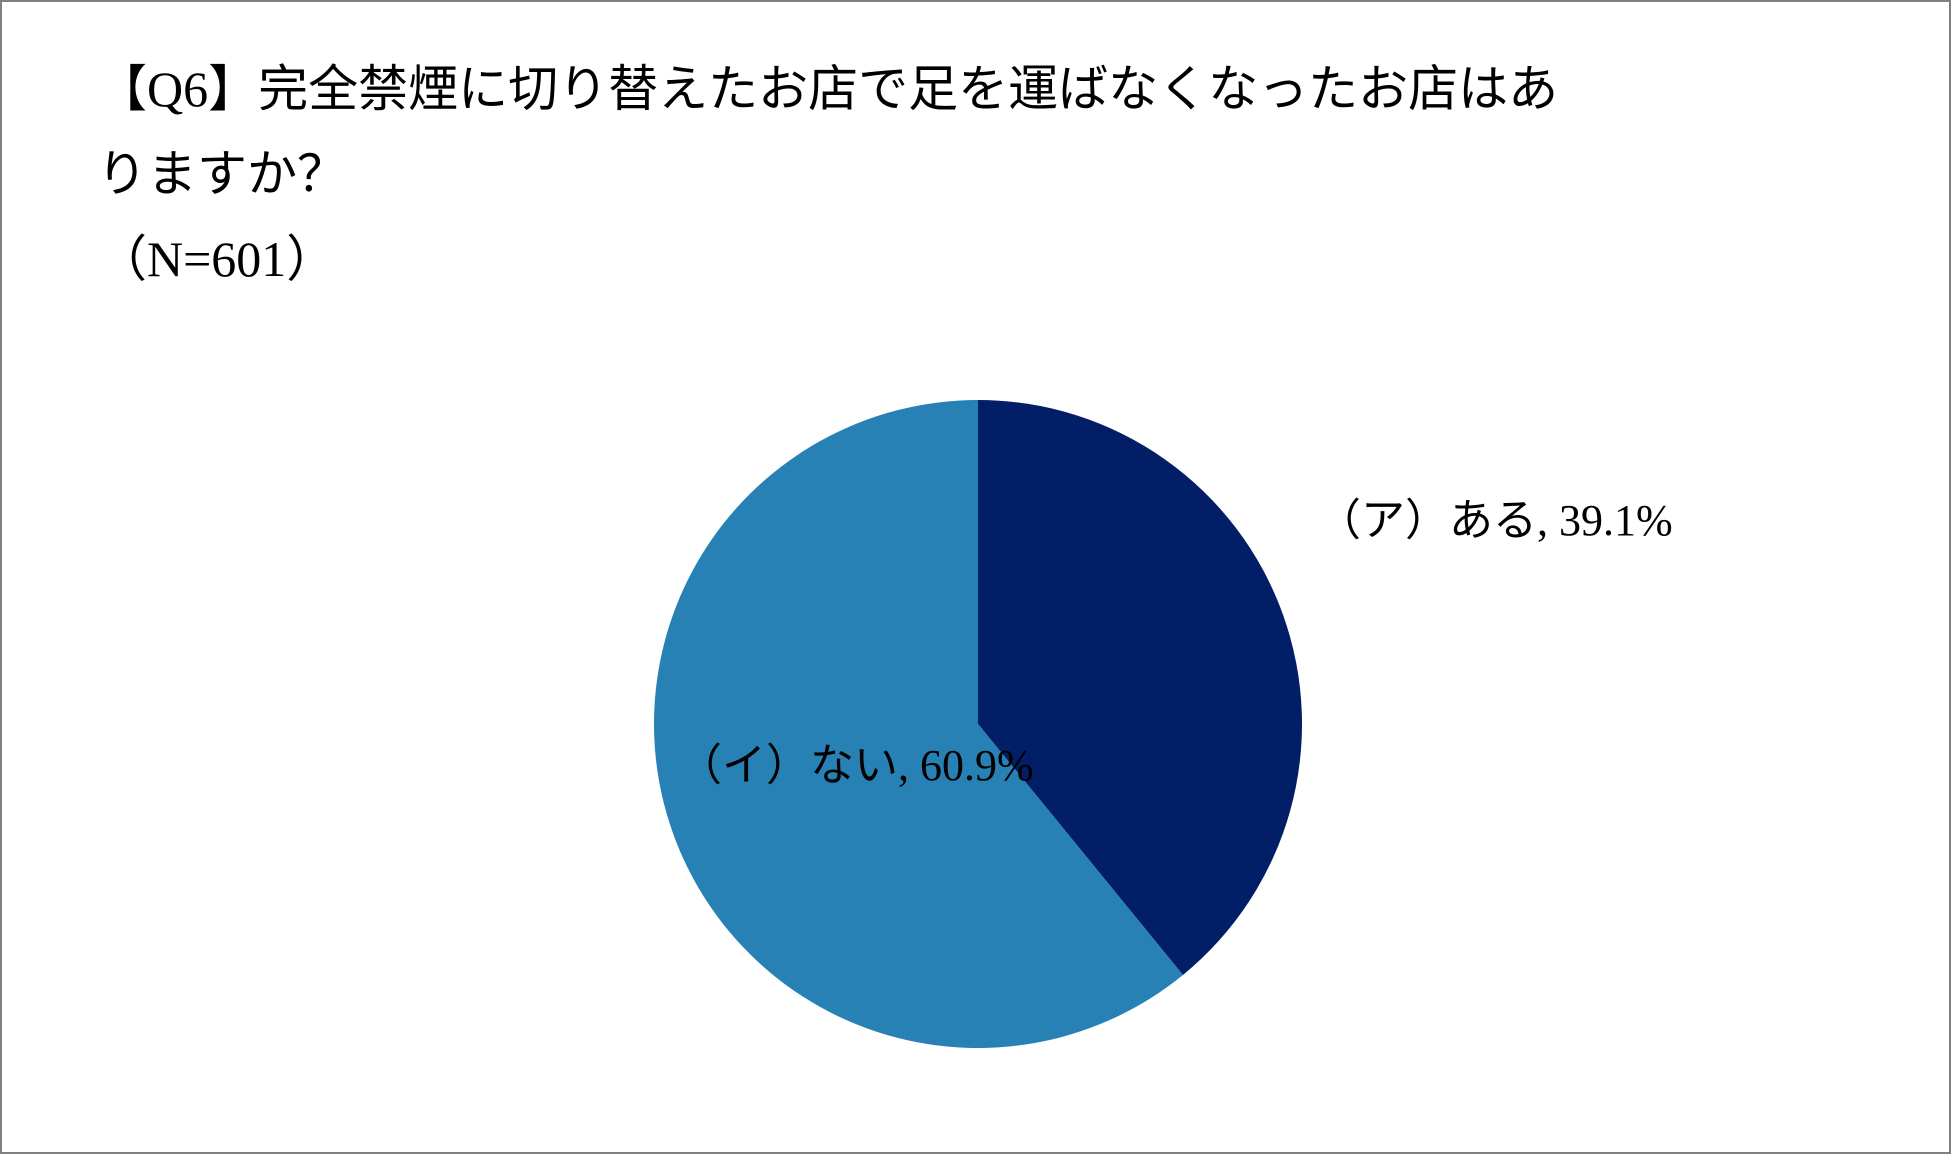 The height and width of the screenshot is (1154, 1951). I want to click on data-label-nai: （イ）ない, 60.9%, so click(856, 765).